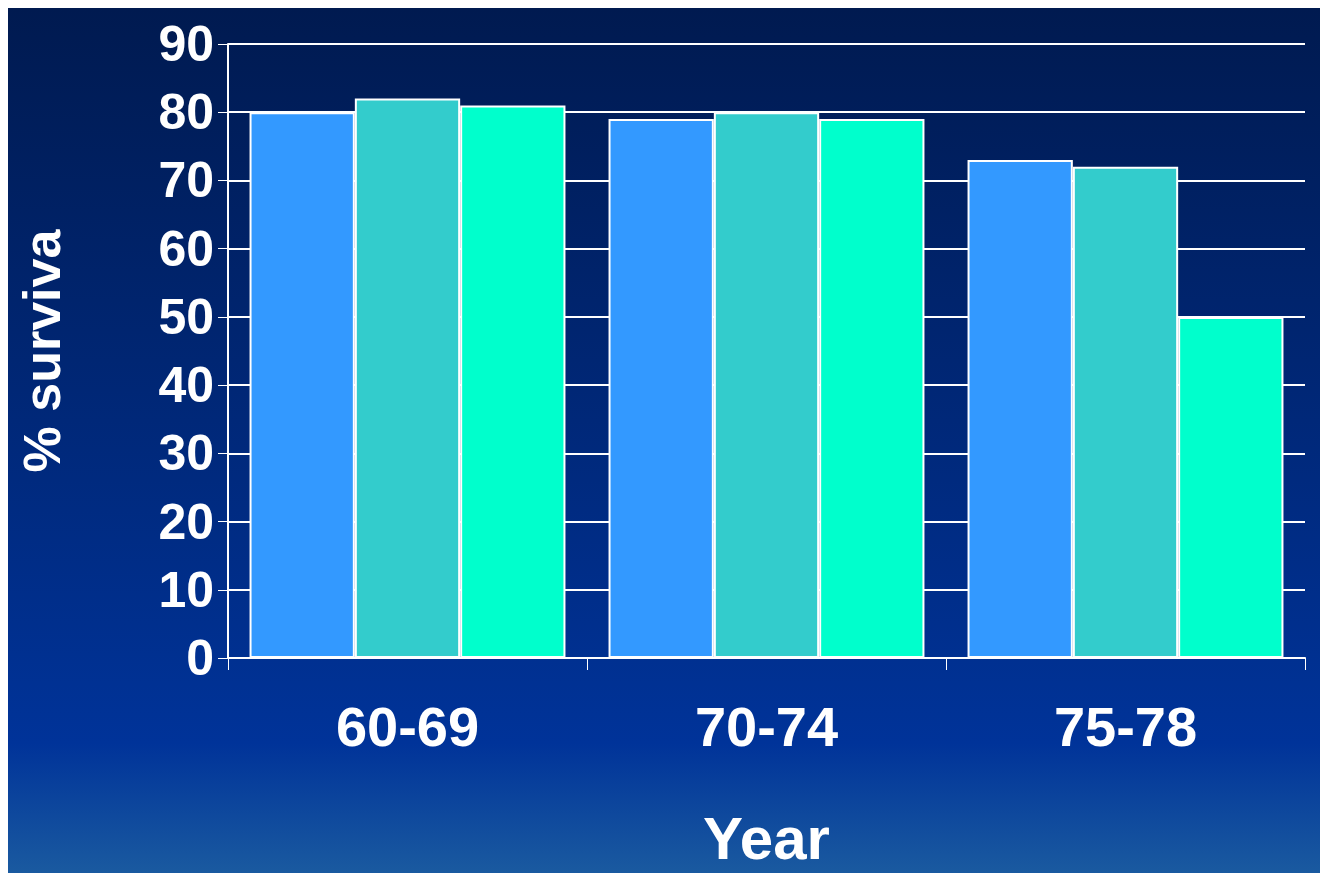 This screenshot has width=1328, height=881. What do you see at coordinates (766, 838) in the screenshot?
I see `x-axis-title: Year` at bounding box center [766, 838].